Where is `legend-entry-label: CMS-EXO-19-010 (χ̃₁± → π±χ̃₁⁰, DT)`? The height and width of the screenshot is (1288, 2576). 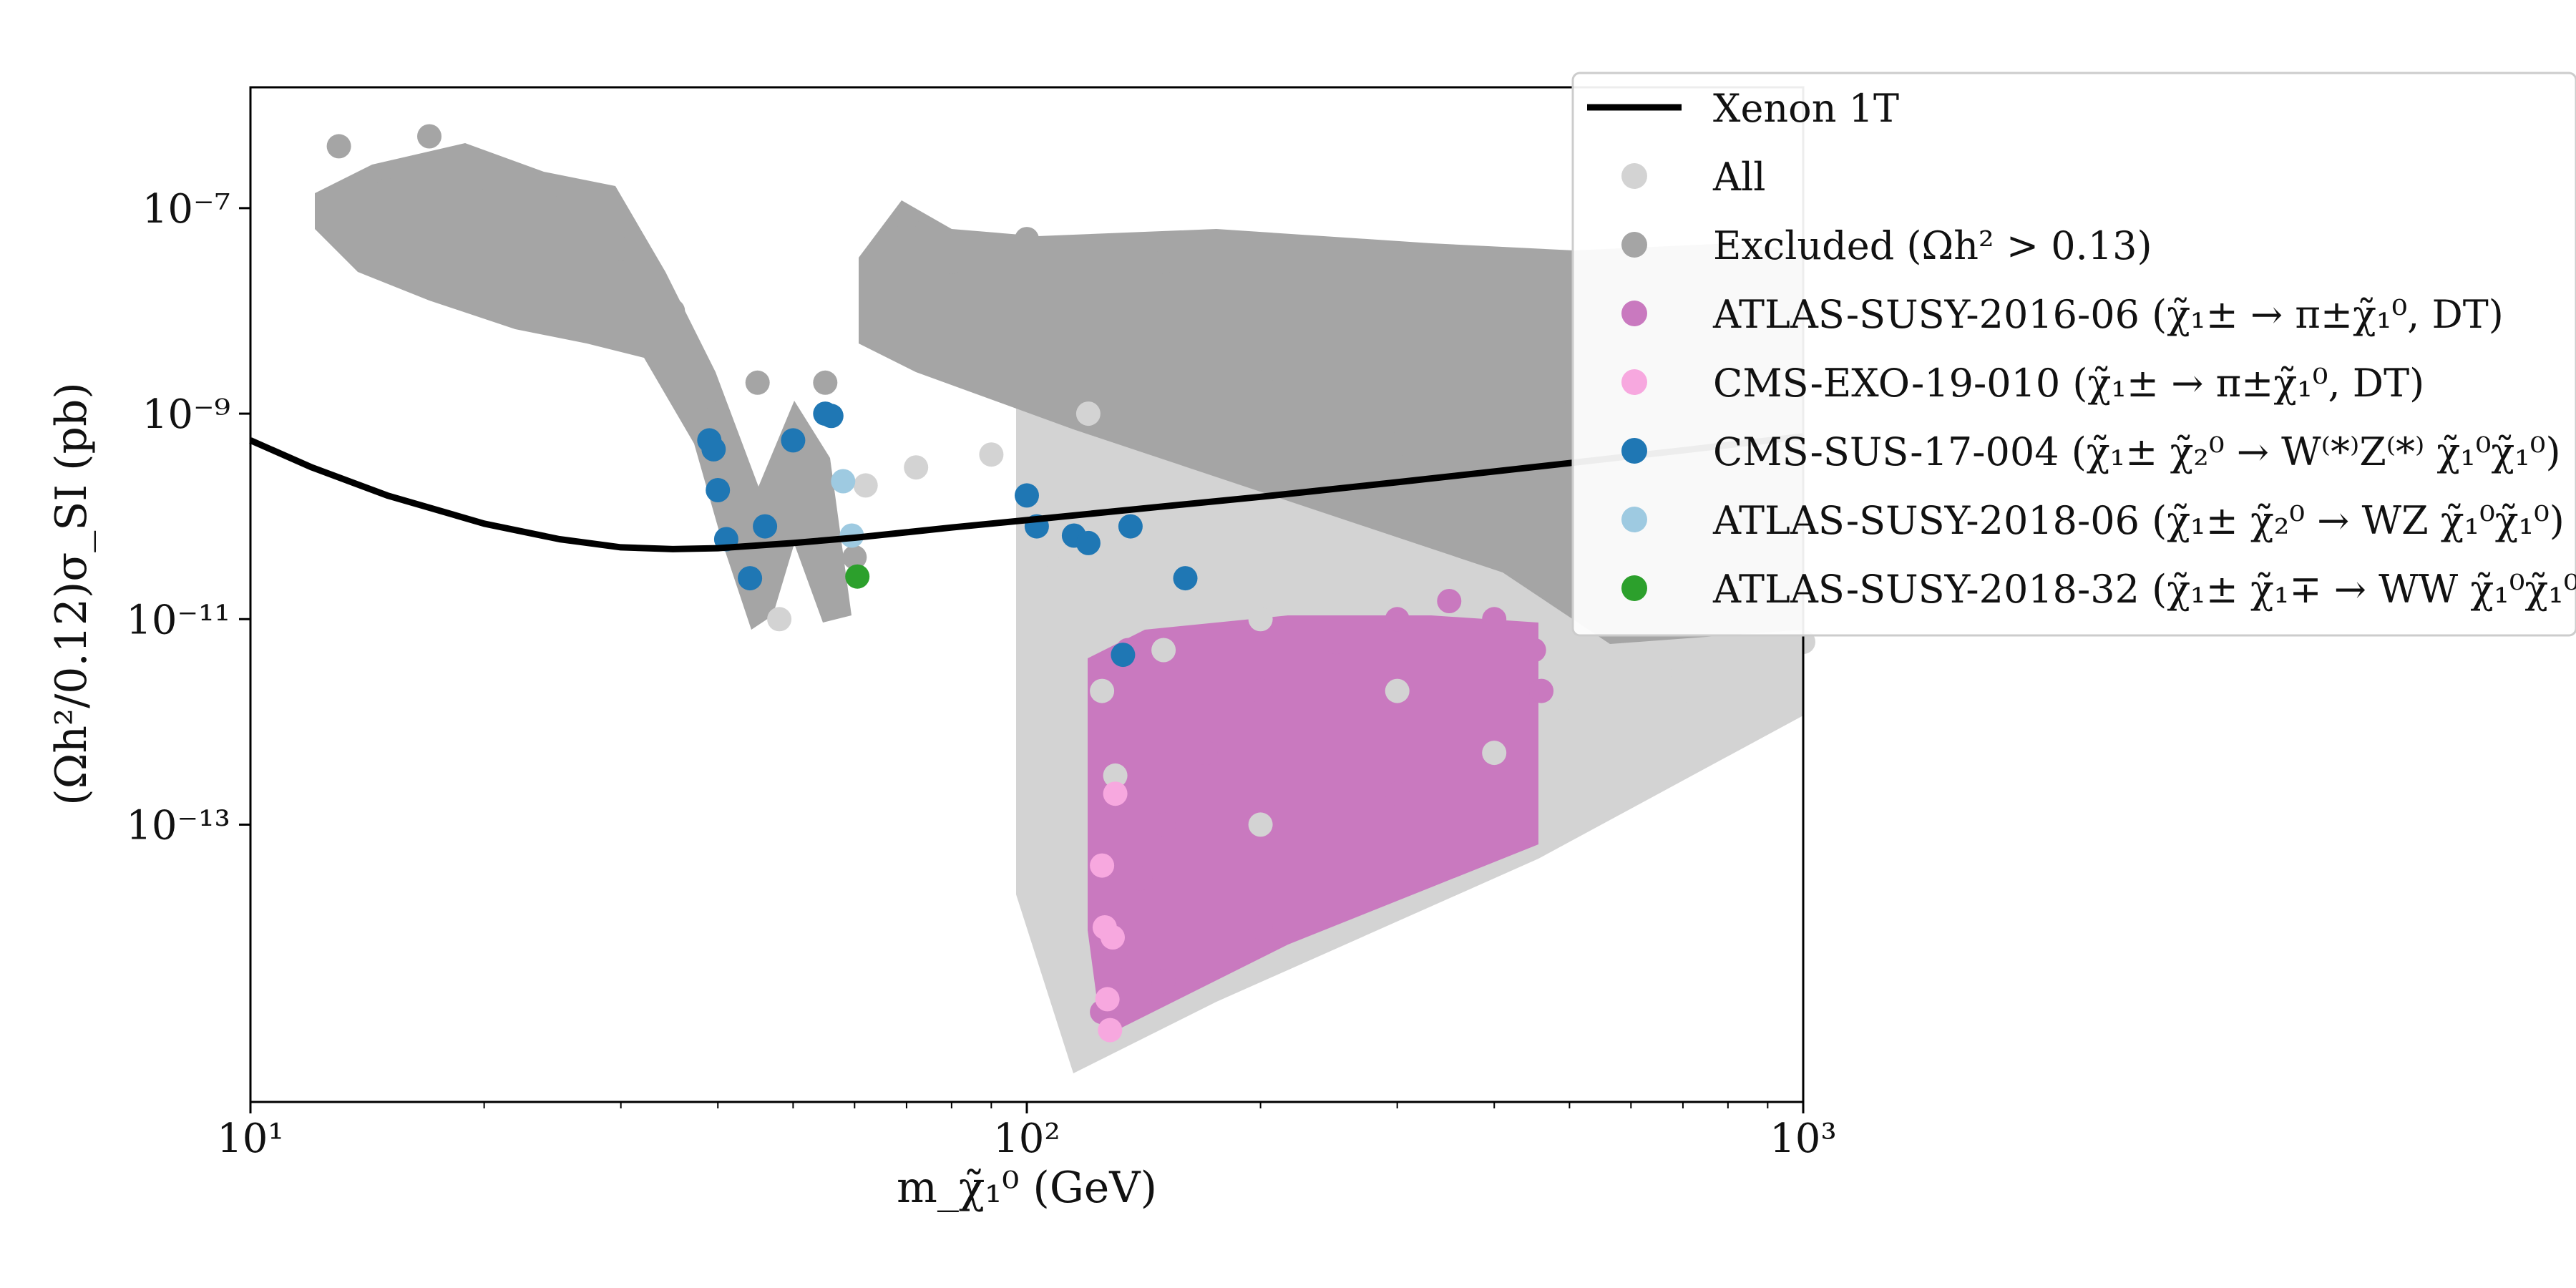
legend-entry-label: CMS-EXO-19-010 (χ̃₁± → π±χ̃₁⁰, DT) is located at coordinates (2068, 383).